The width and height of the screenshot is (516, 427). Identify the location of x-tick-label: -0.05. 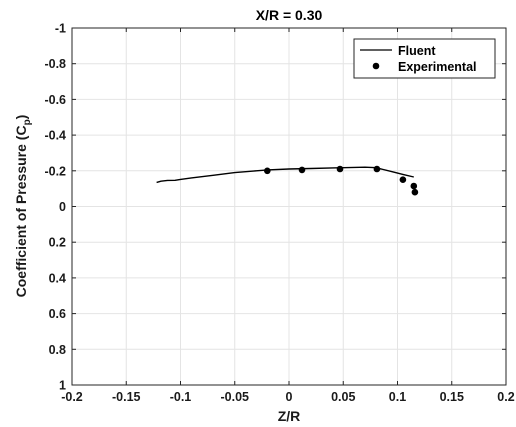
(235, 397).